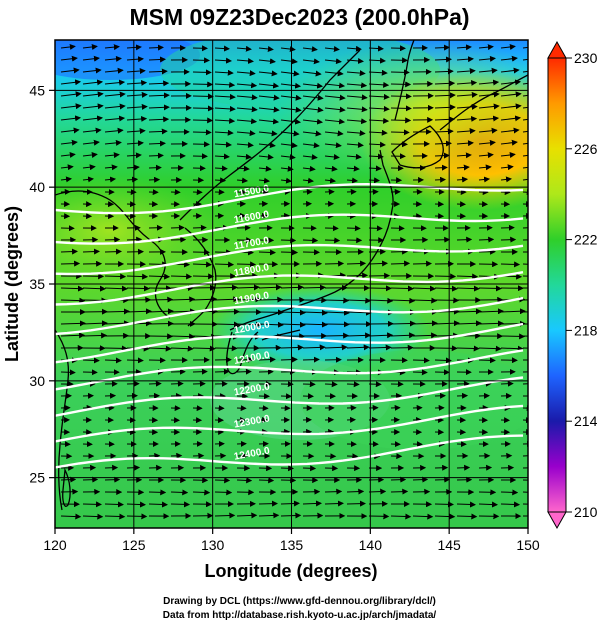  Describe the element at coordinates (572, 285) in the screenshot. I see `colorbar: 210 214 218 222 226 230` at that location.